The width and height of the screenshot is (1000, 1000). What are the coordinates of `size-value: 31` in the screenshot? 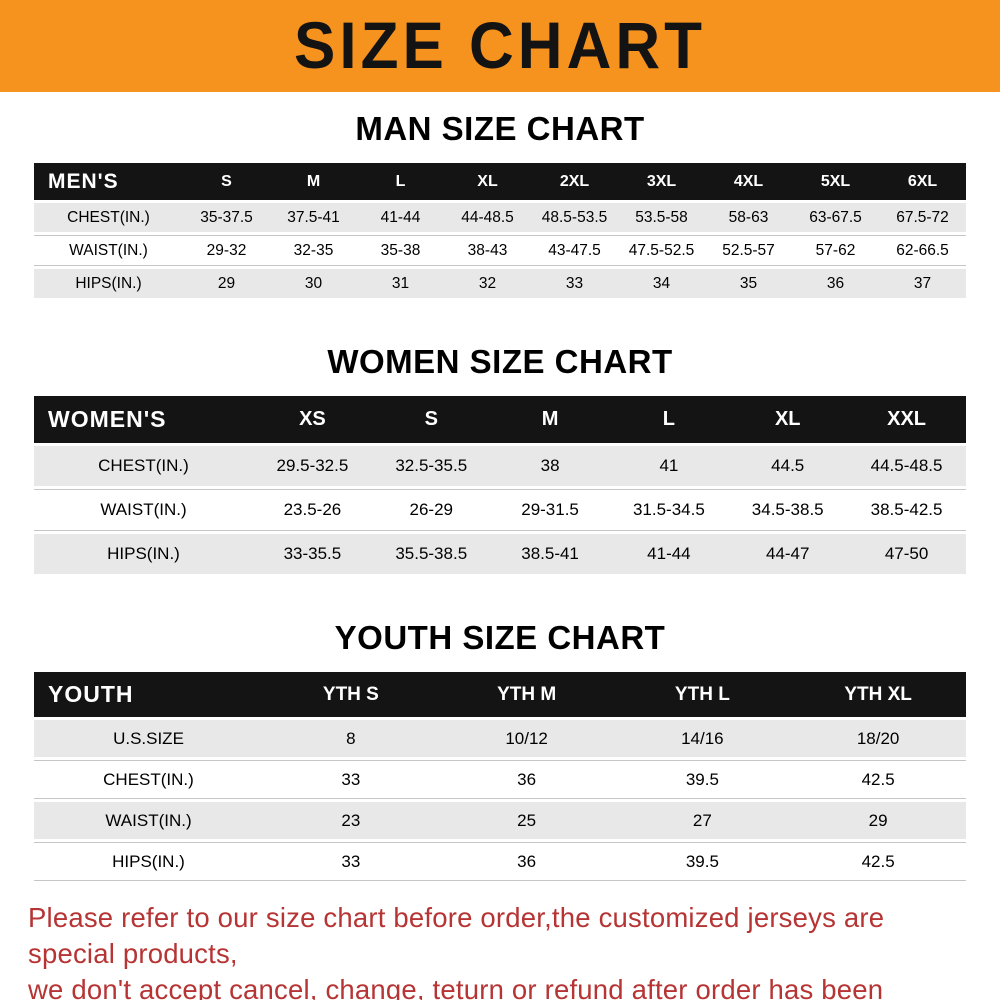 It's located at (400, 283).